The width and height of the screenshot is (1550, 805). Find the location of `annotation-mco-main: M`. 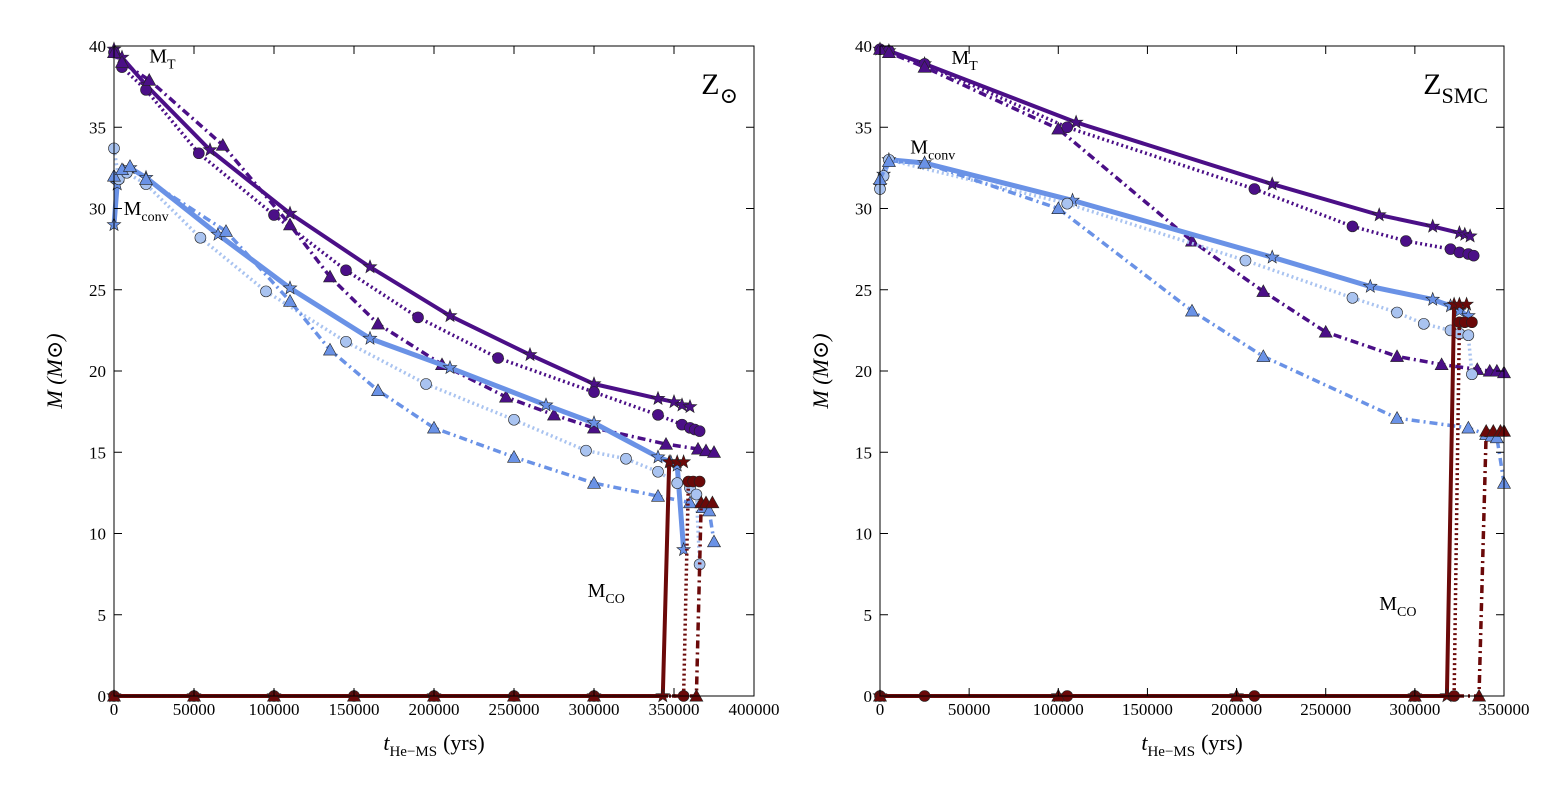

annotation-mco-main: M is located at coordinates (597, 591).